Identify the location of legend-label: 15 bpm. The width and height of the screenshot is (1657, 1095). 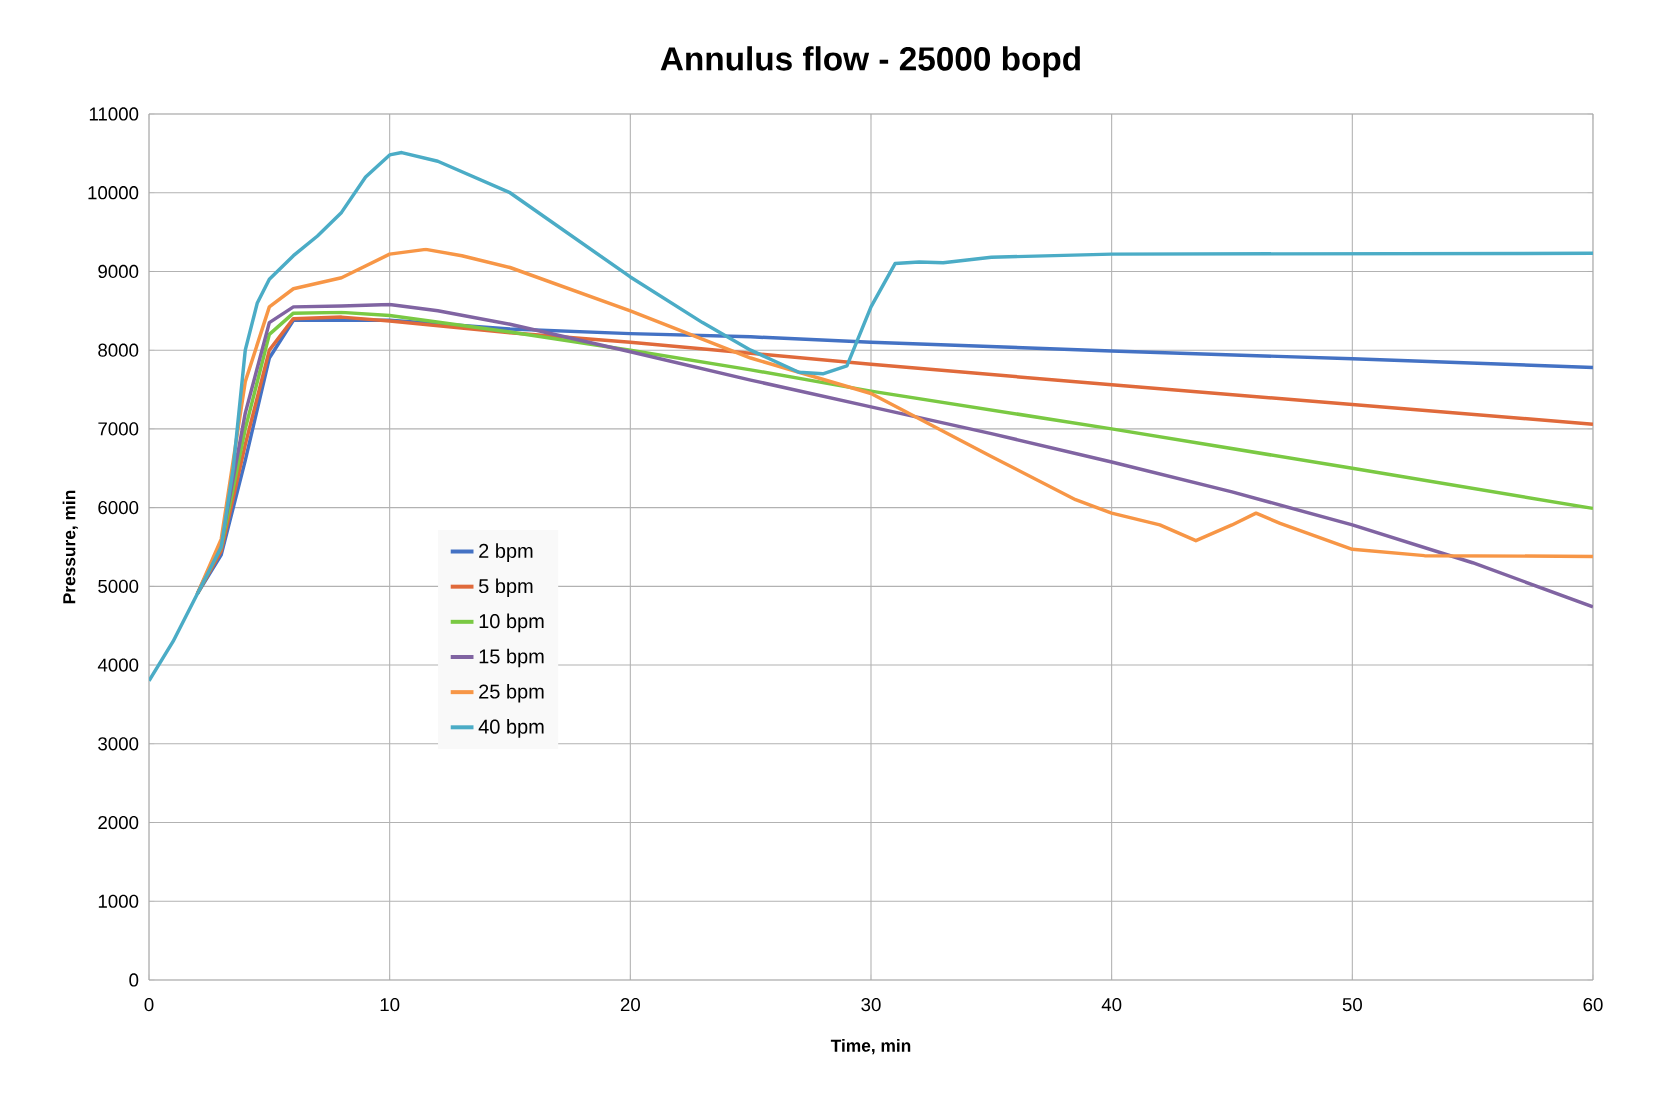
(511, 658).